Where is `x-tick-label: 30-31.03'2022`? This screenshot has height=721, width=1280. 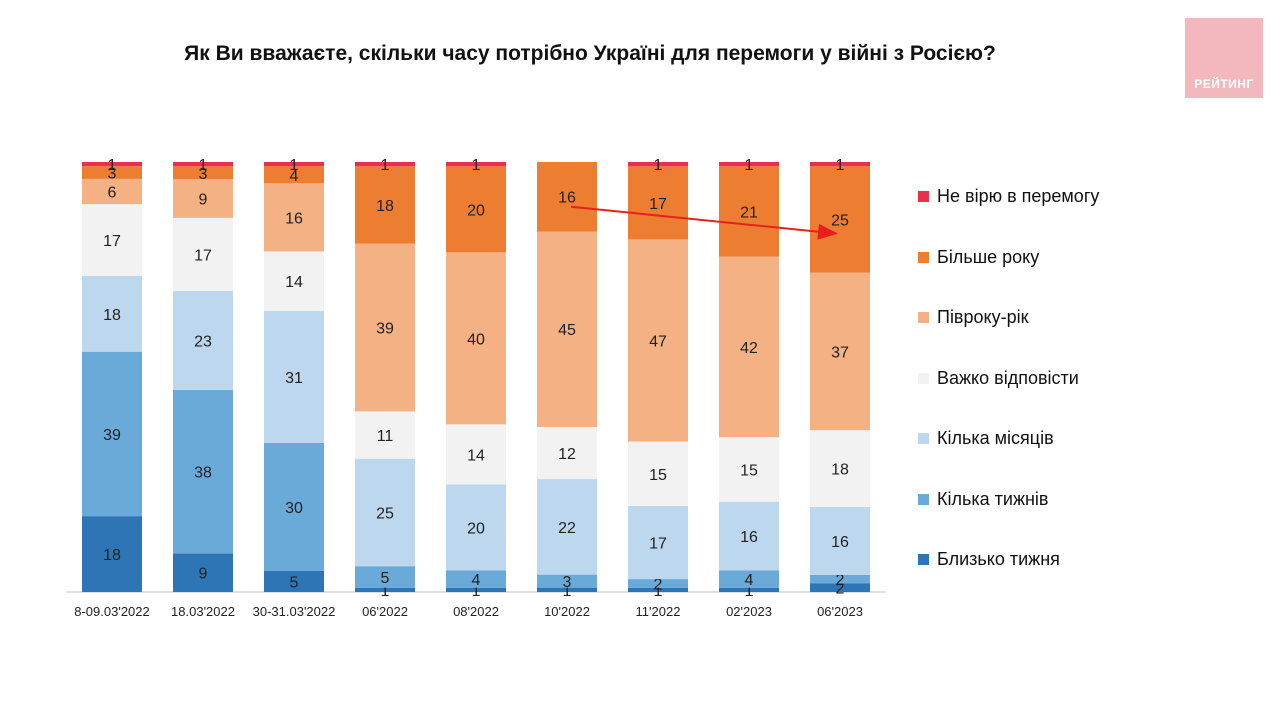 x-tick-label: 30-31.03'2022 is located at coordinates (294, 611).